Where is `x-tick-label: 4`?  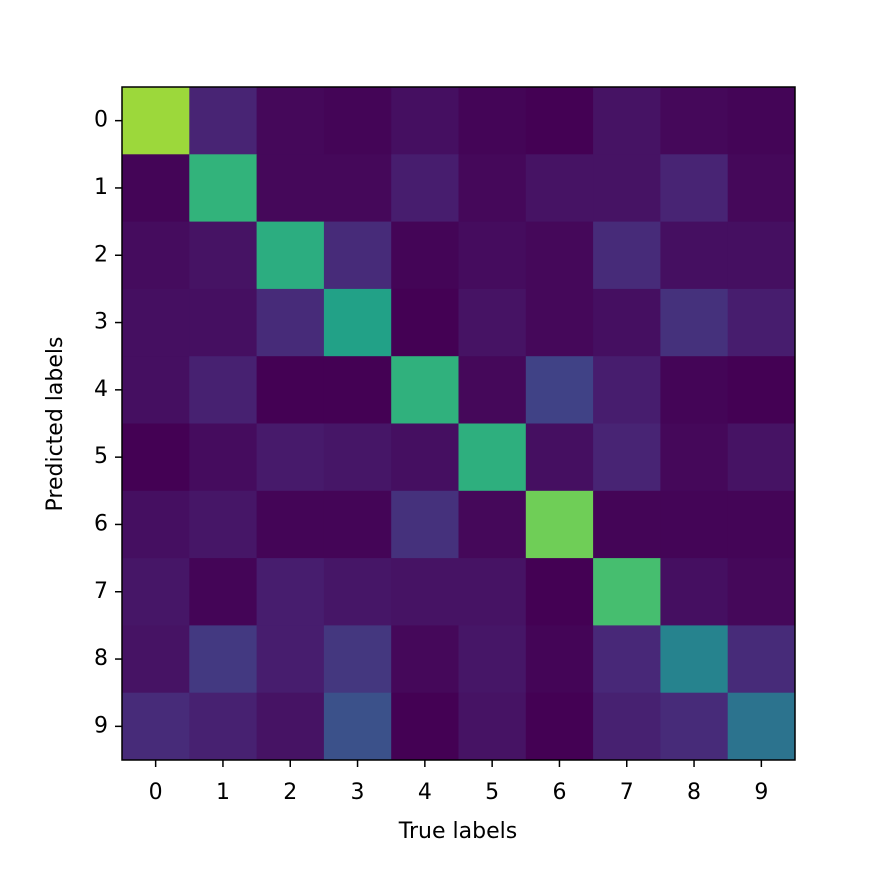
x-tick-label: 4 is located at coordinates (425, 792).